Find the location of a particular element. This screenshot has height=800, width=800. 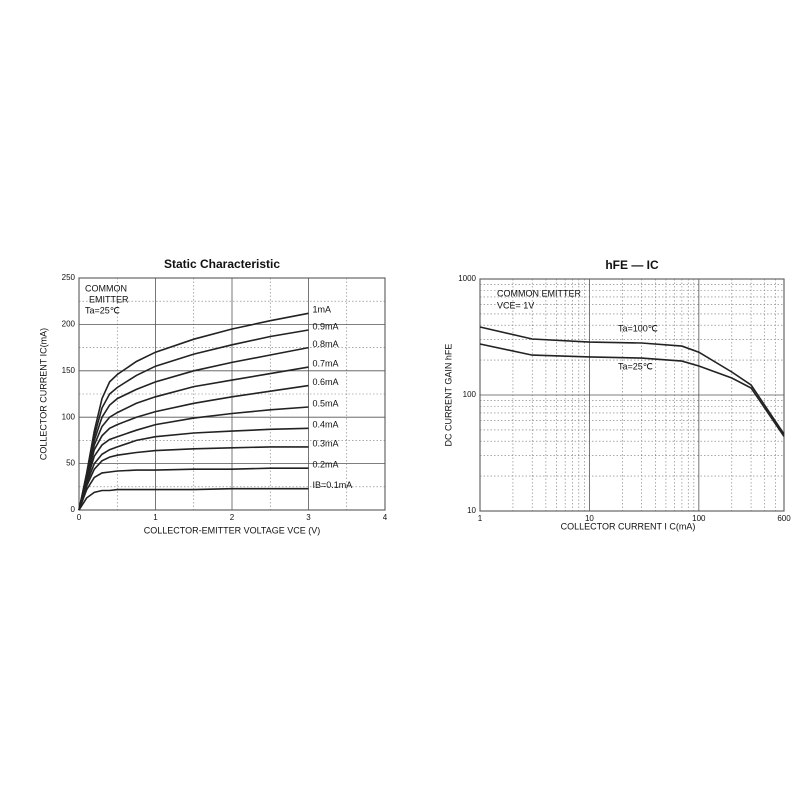

y-tick-label: 200 is located at coordinates (69, 324).